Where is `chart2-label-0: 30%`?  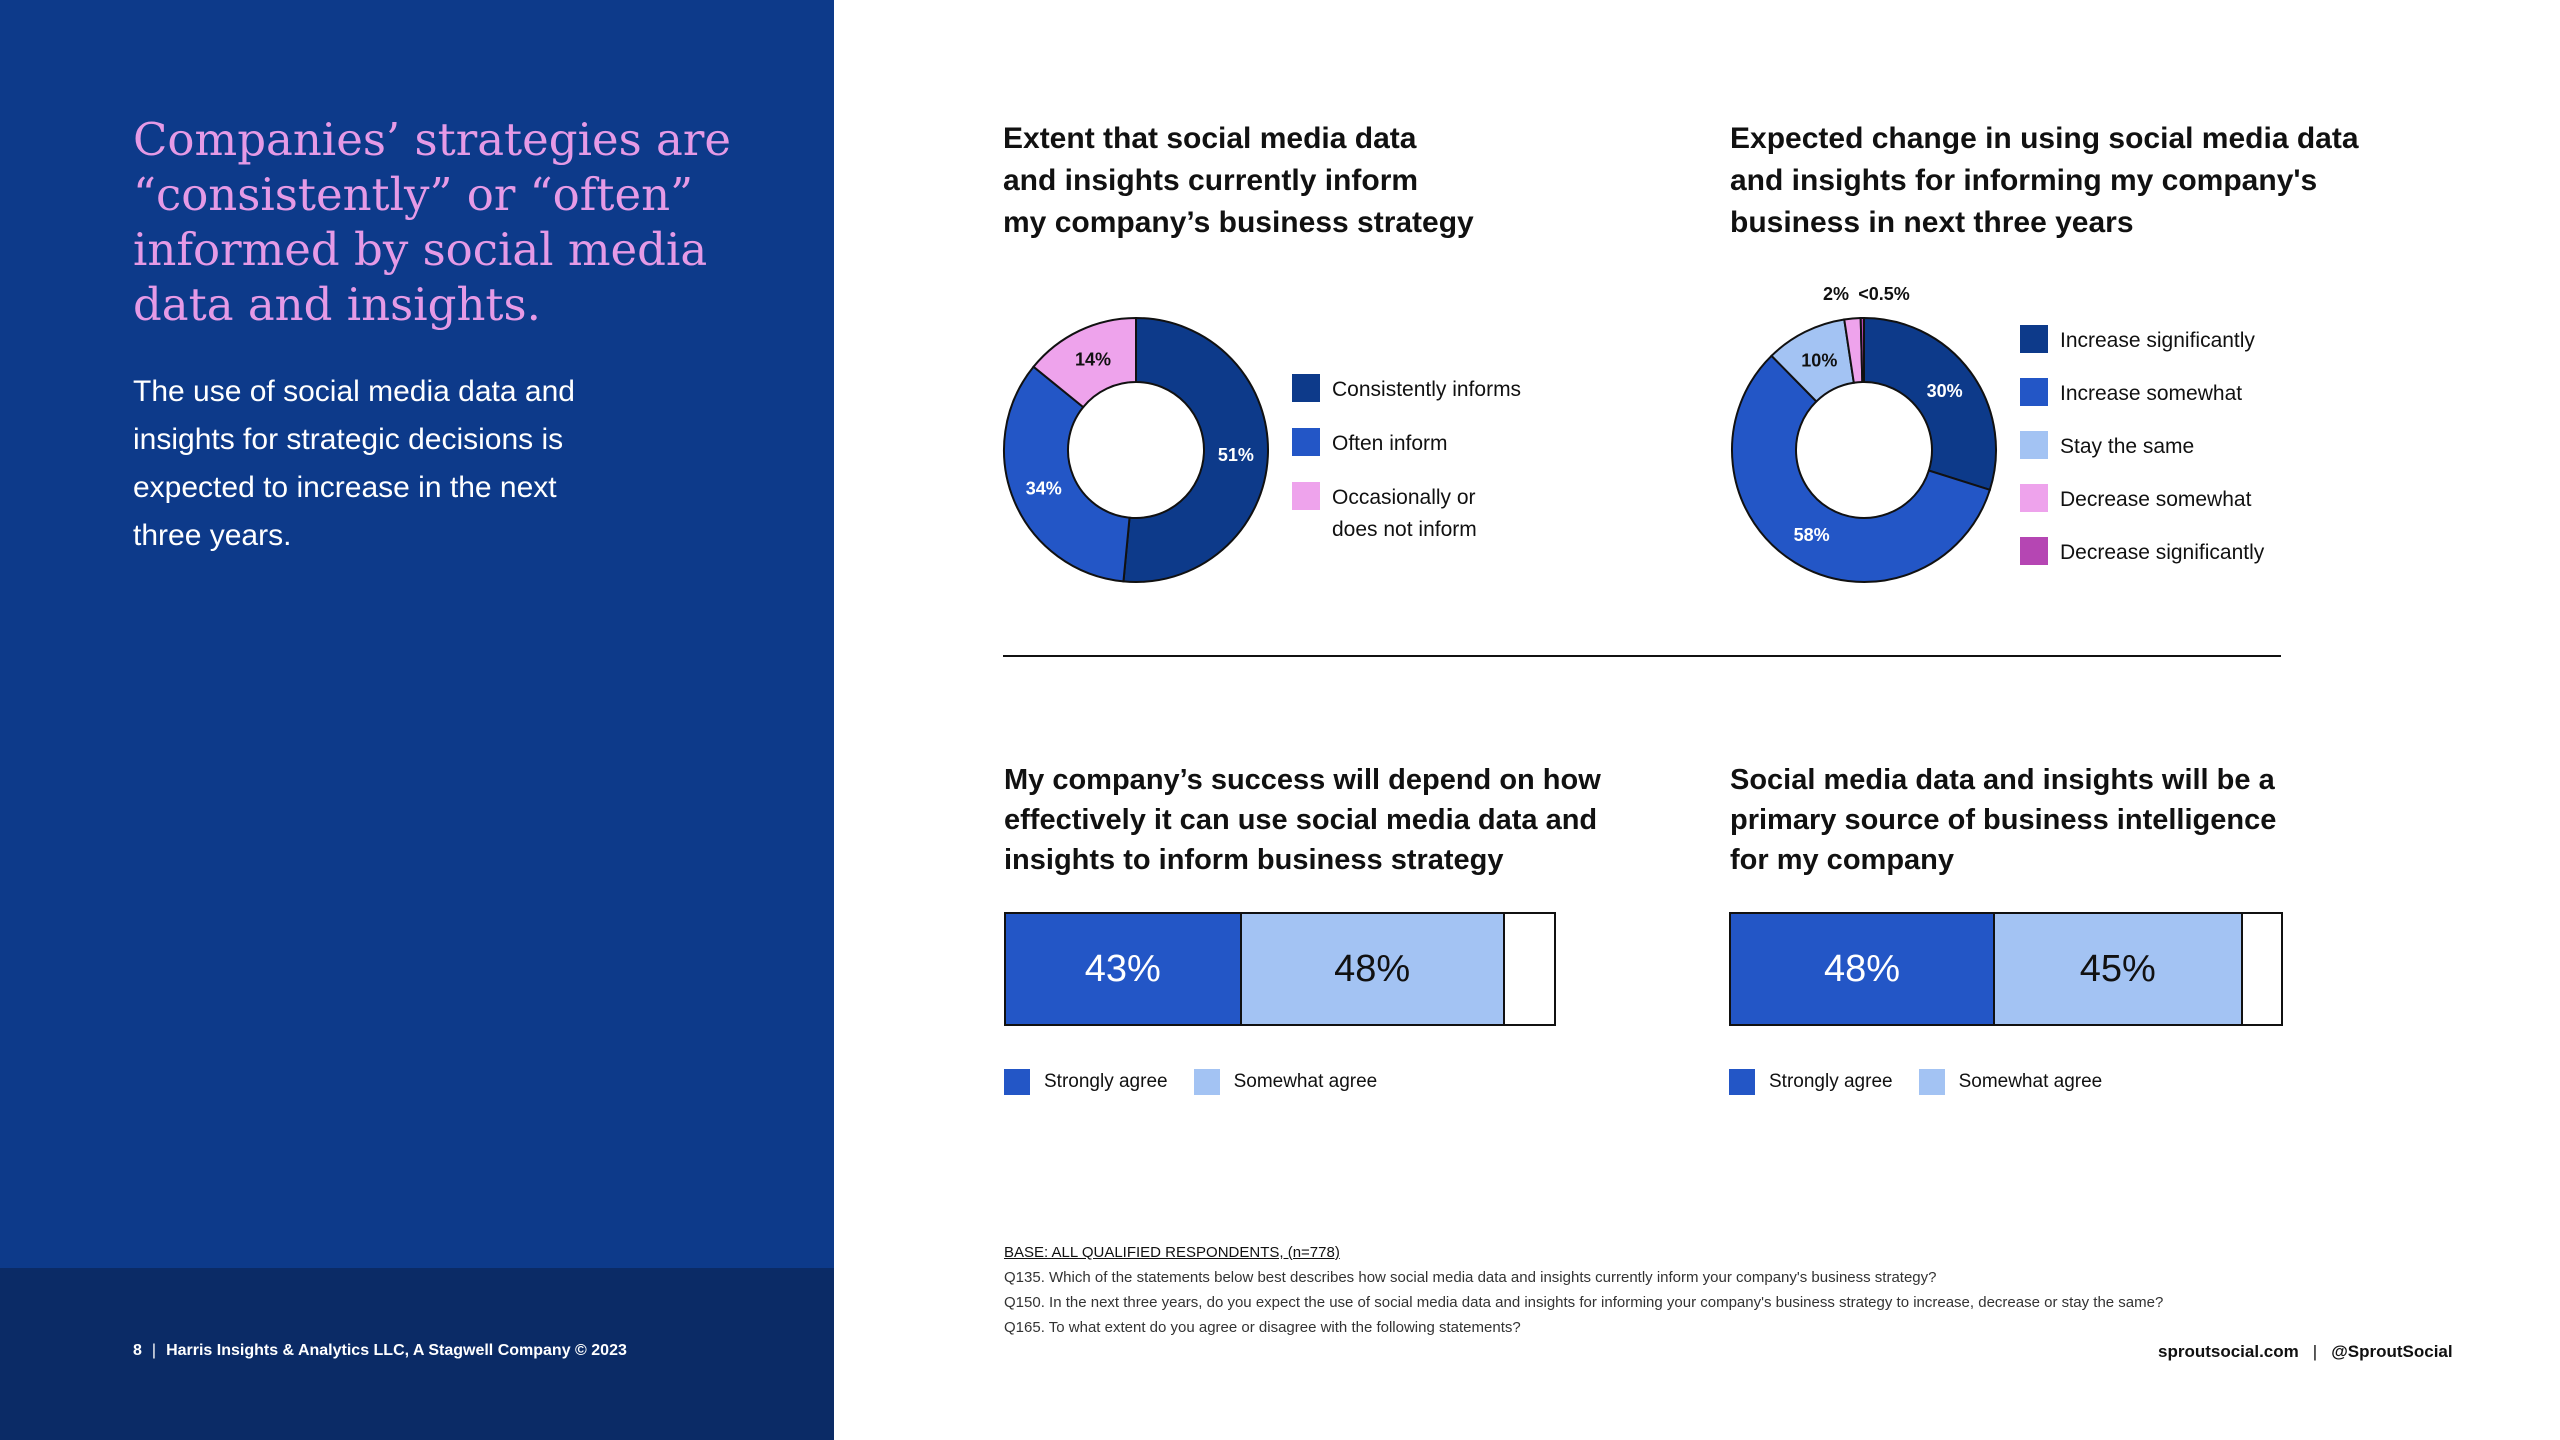 chart2-label-0: 30% is located at coordinates (1945, 391).